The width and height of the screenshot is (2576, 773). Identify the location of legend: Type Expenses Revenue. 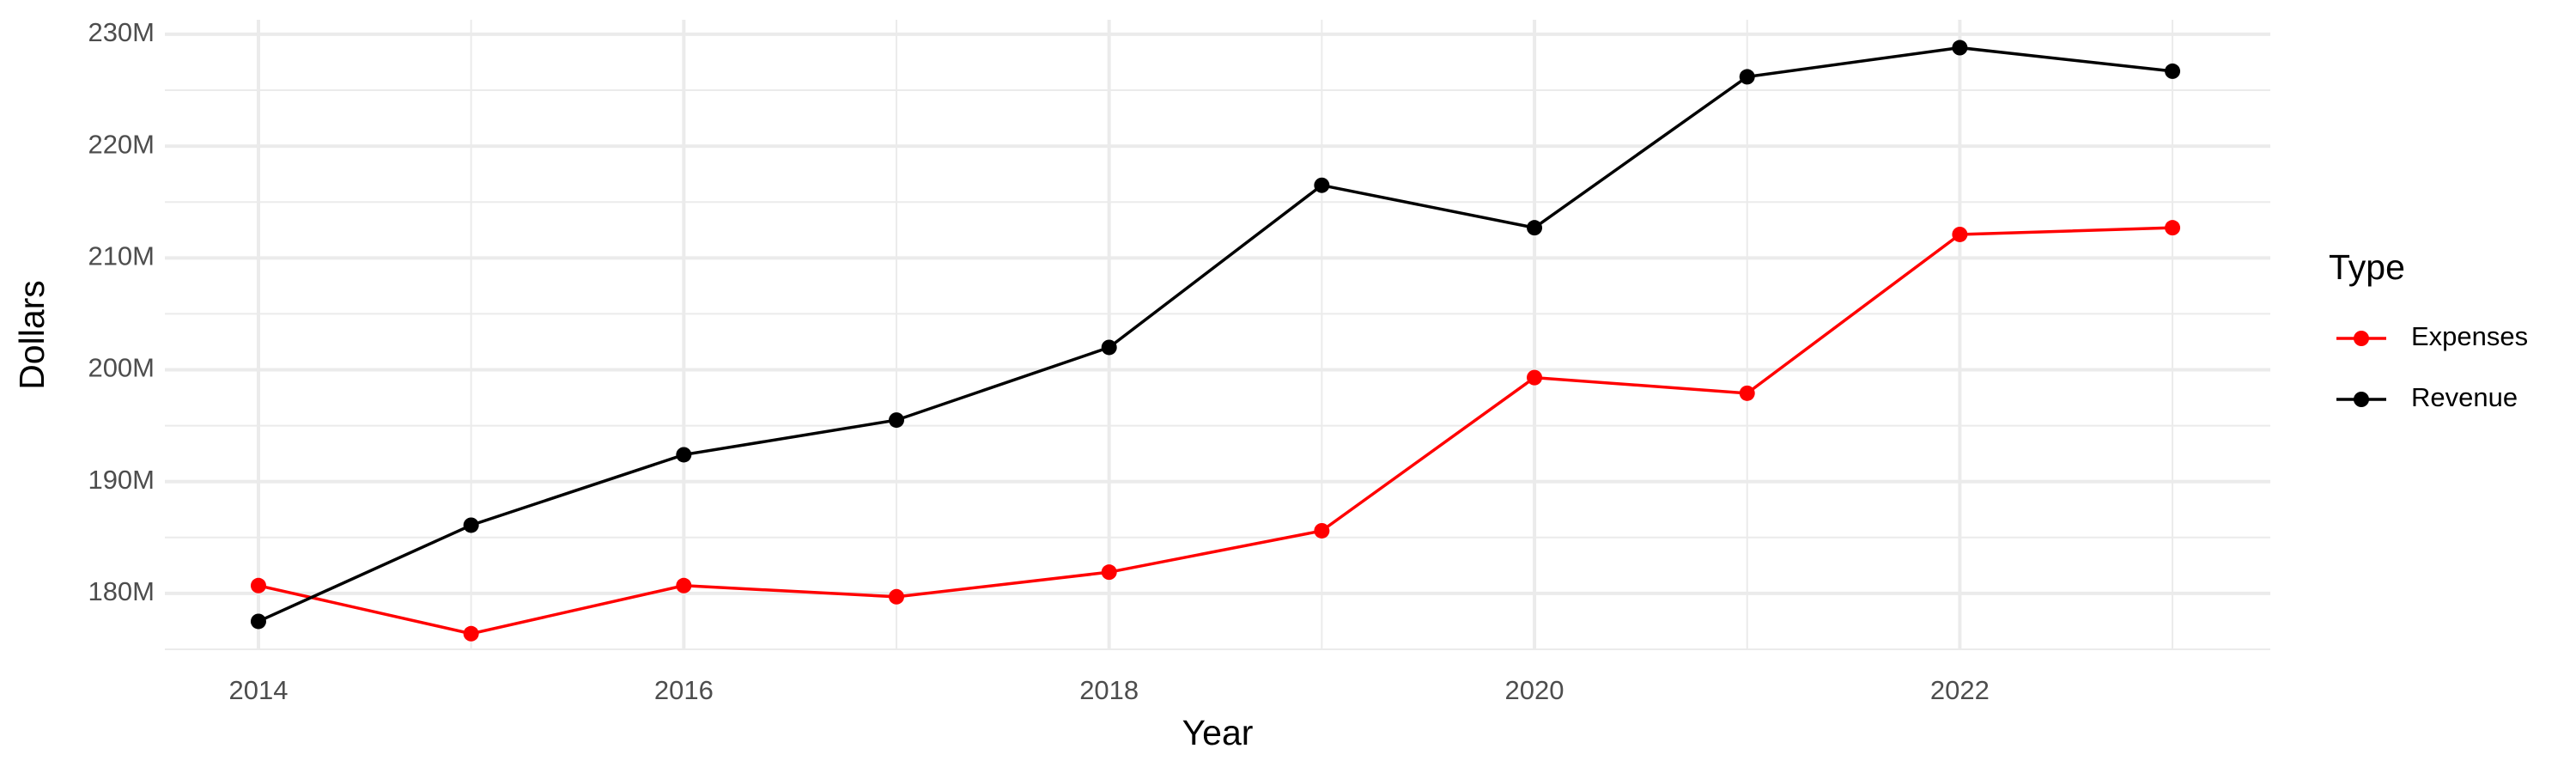
(2428, 329).